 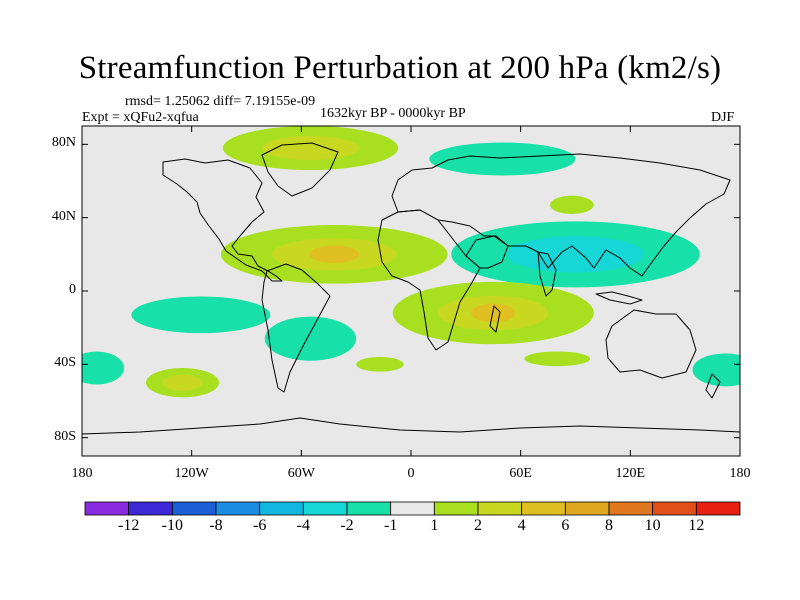 I want to click on coast-madagascar, so click(x=495, y=319).